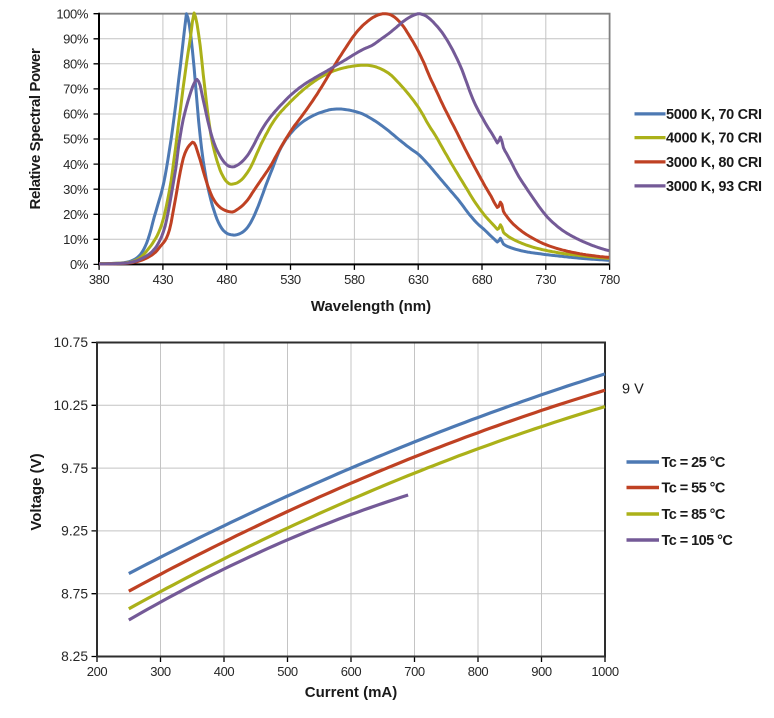  I want to click on svg-text: 9 V, so click(633, 390).